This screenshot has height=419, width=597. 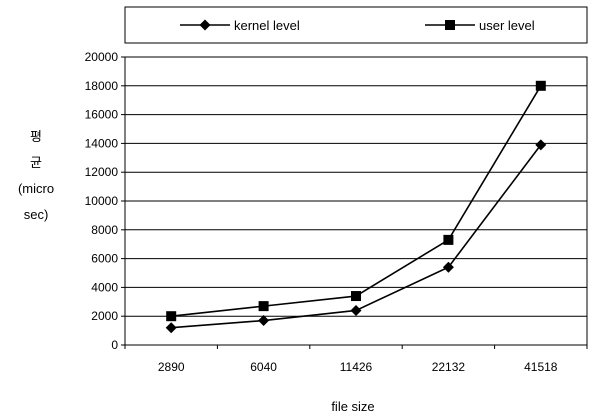 What do you see at coordinates (36, 188) in the screenshot?
I see `y-axis-title-line: (micro` at bounding box center [36, 188].